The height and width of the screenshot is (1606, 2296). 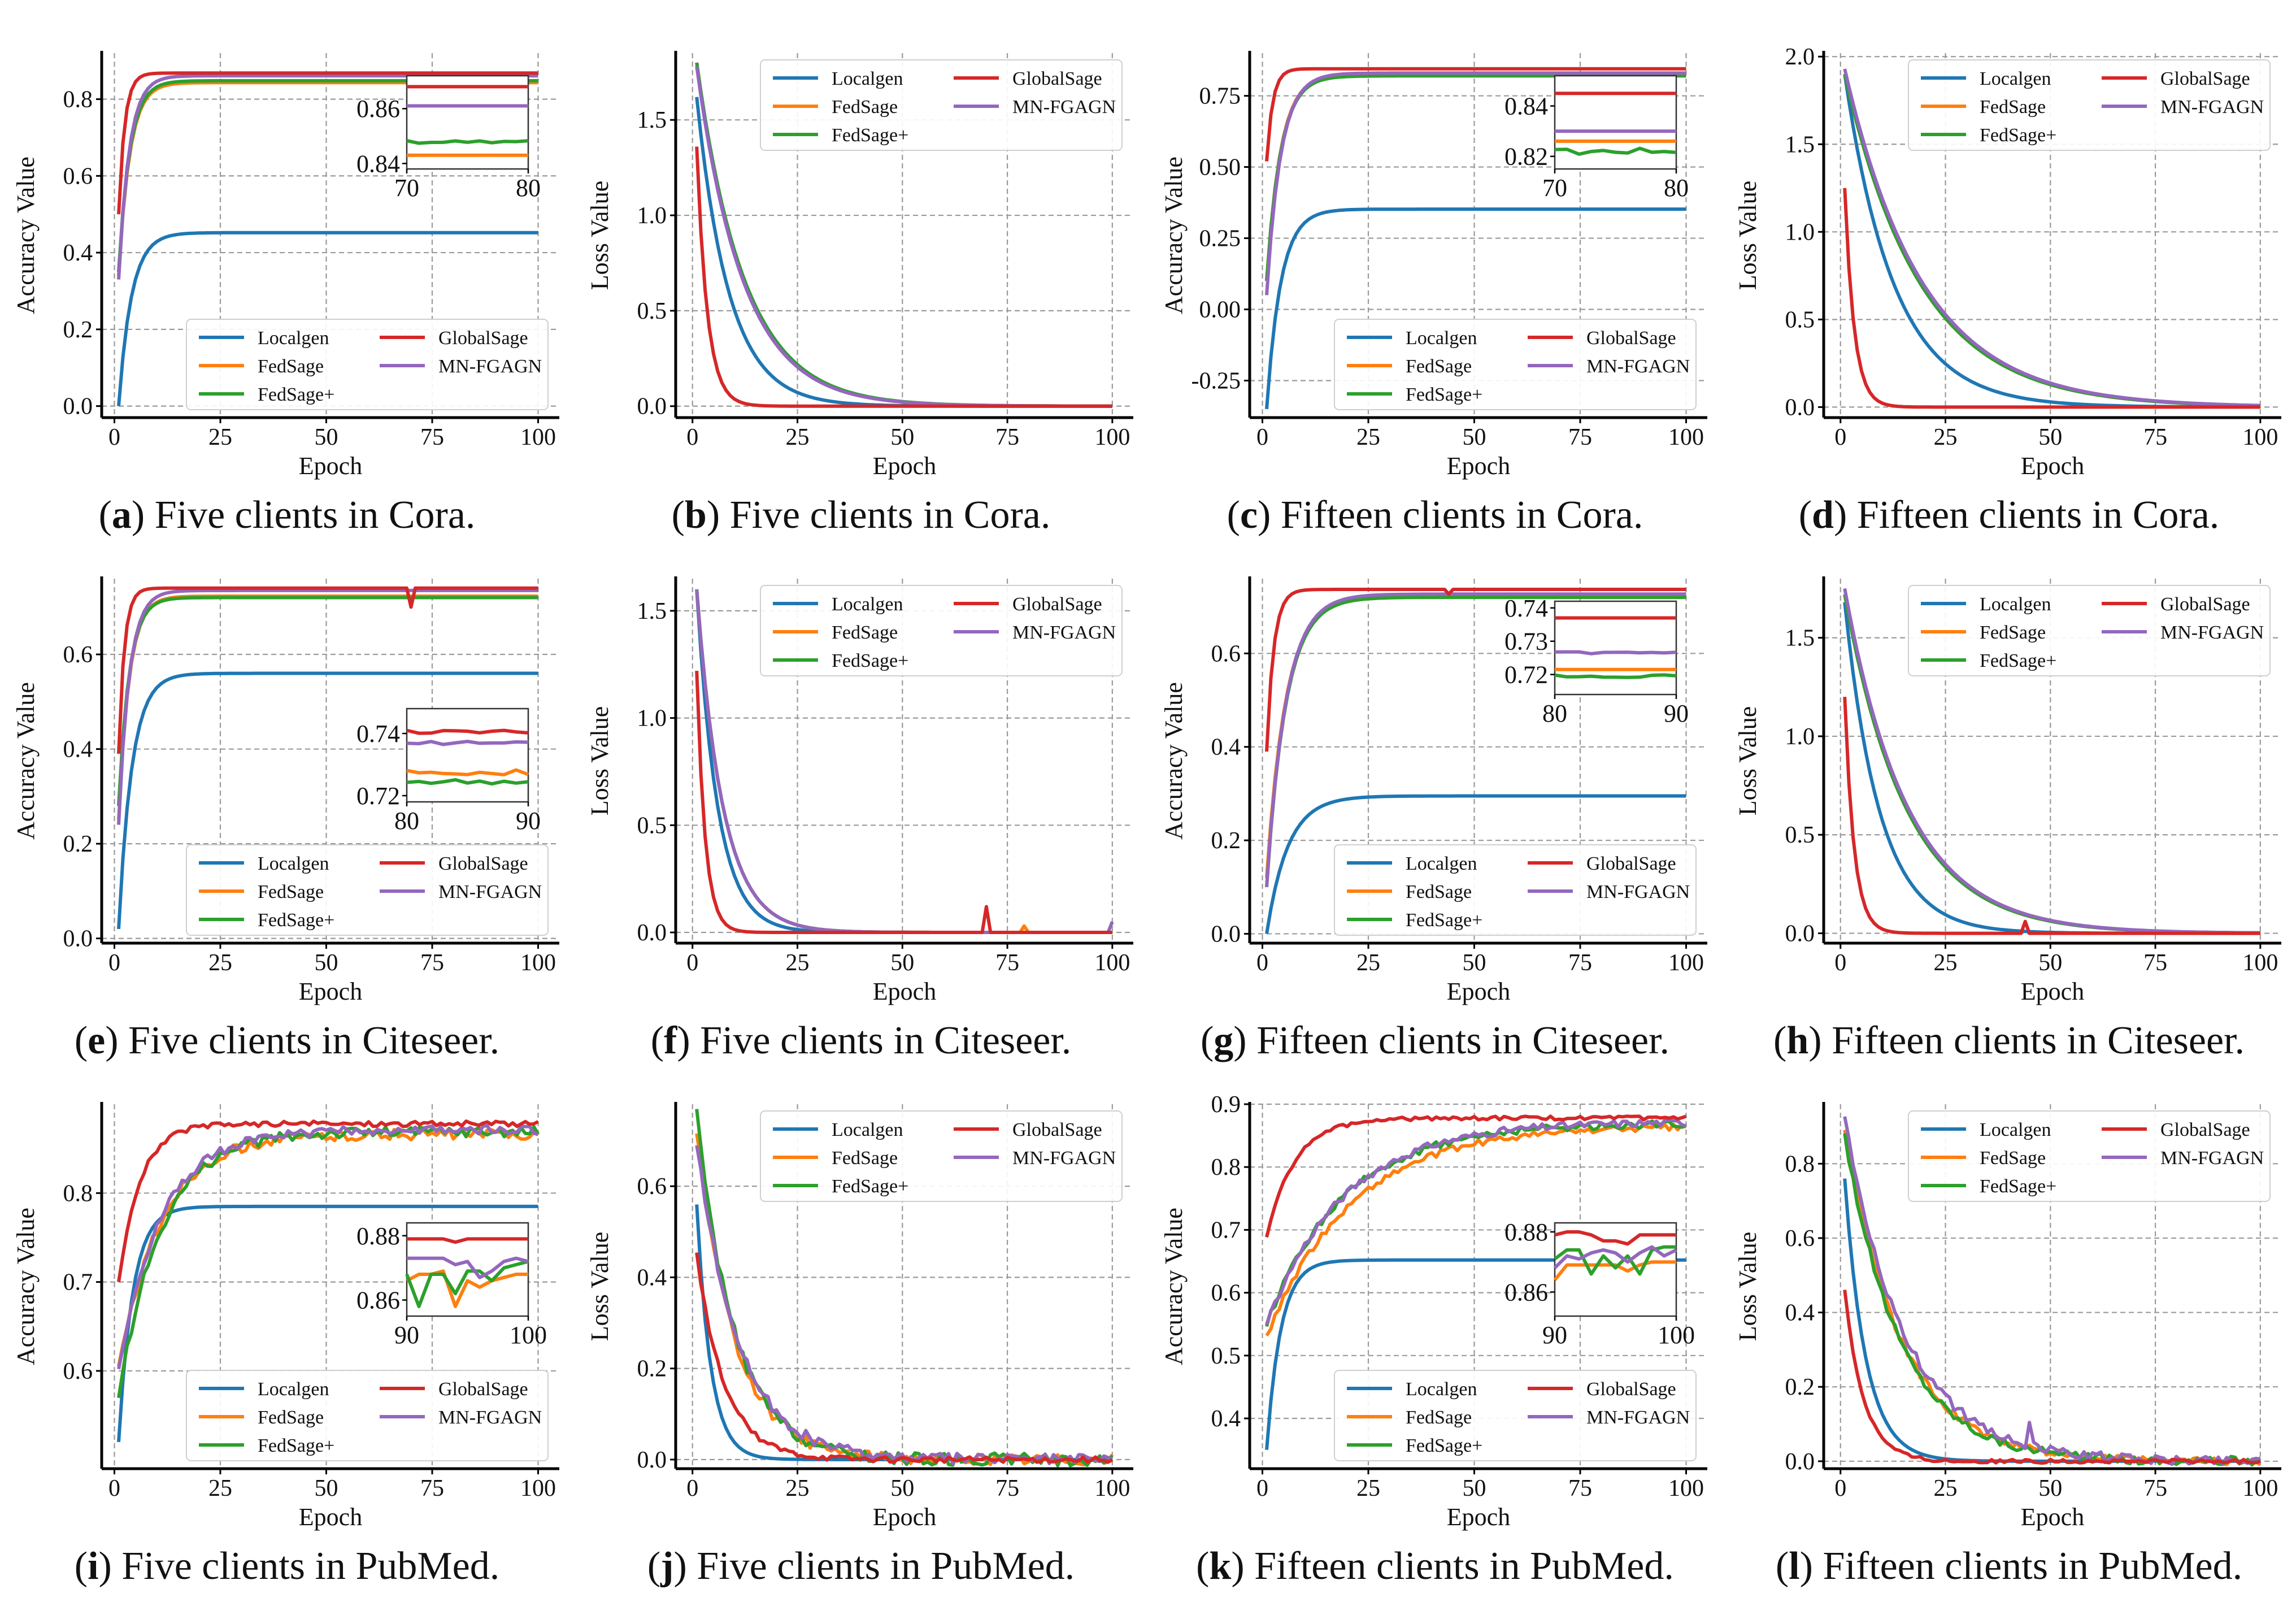 I want to click on inset-y-tick-label: 0.74, so click(x=378, y=734).